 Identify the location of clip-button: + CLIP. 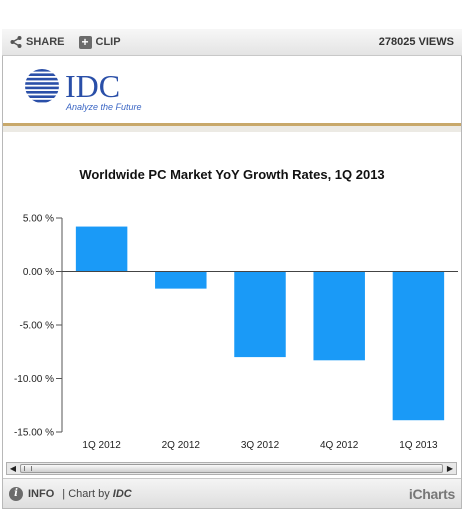
(99, 42).